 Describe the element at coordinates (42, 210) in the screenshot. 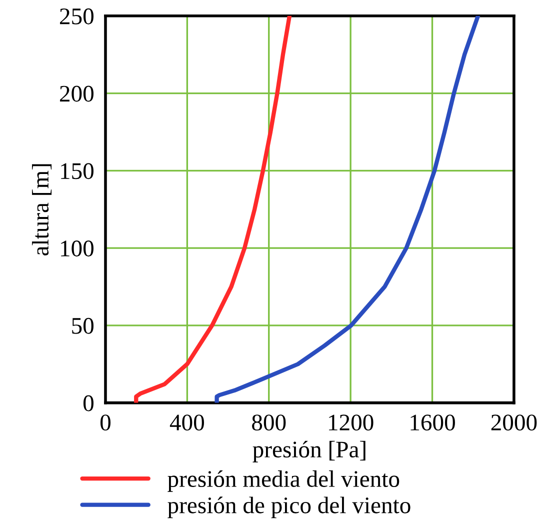

I see `y-axis-title: altura [m]` at that location.